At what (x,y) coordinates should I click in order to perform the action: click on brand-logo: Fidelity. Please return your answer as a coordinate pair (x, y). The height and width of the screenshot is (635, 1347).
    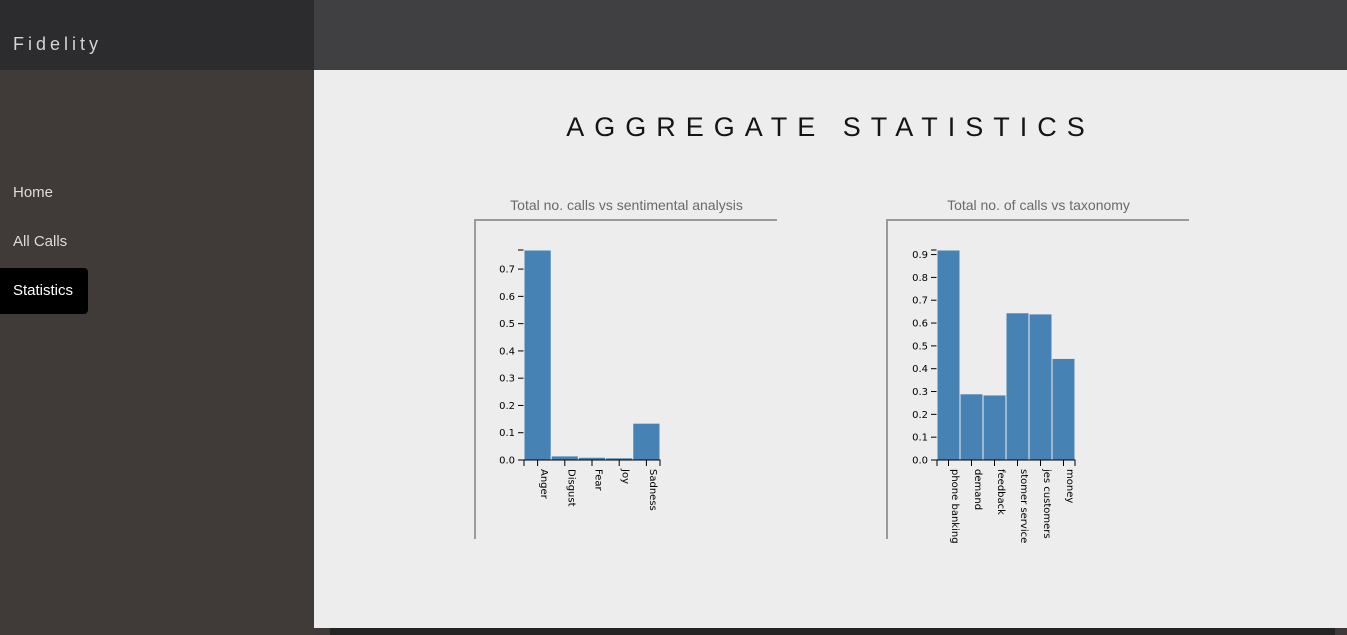
    Looking at the image, I should click on (58, 44).